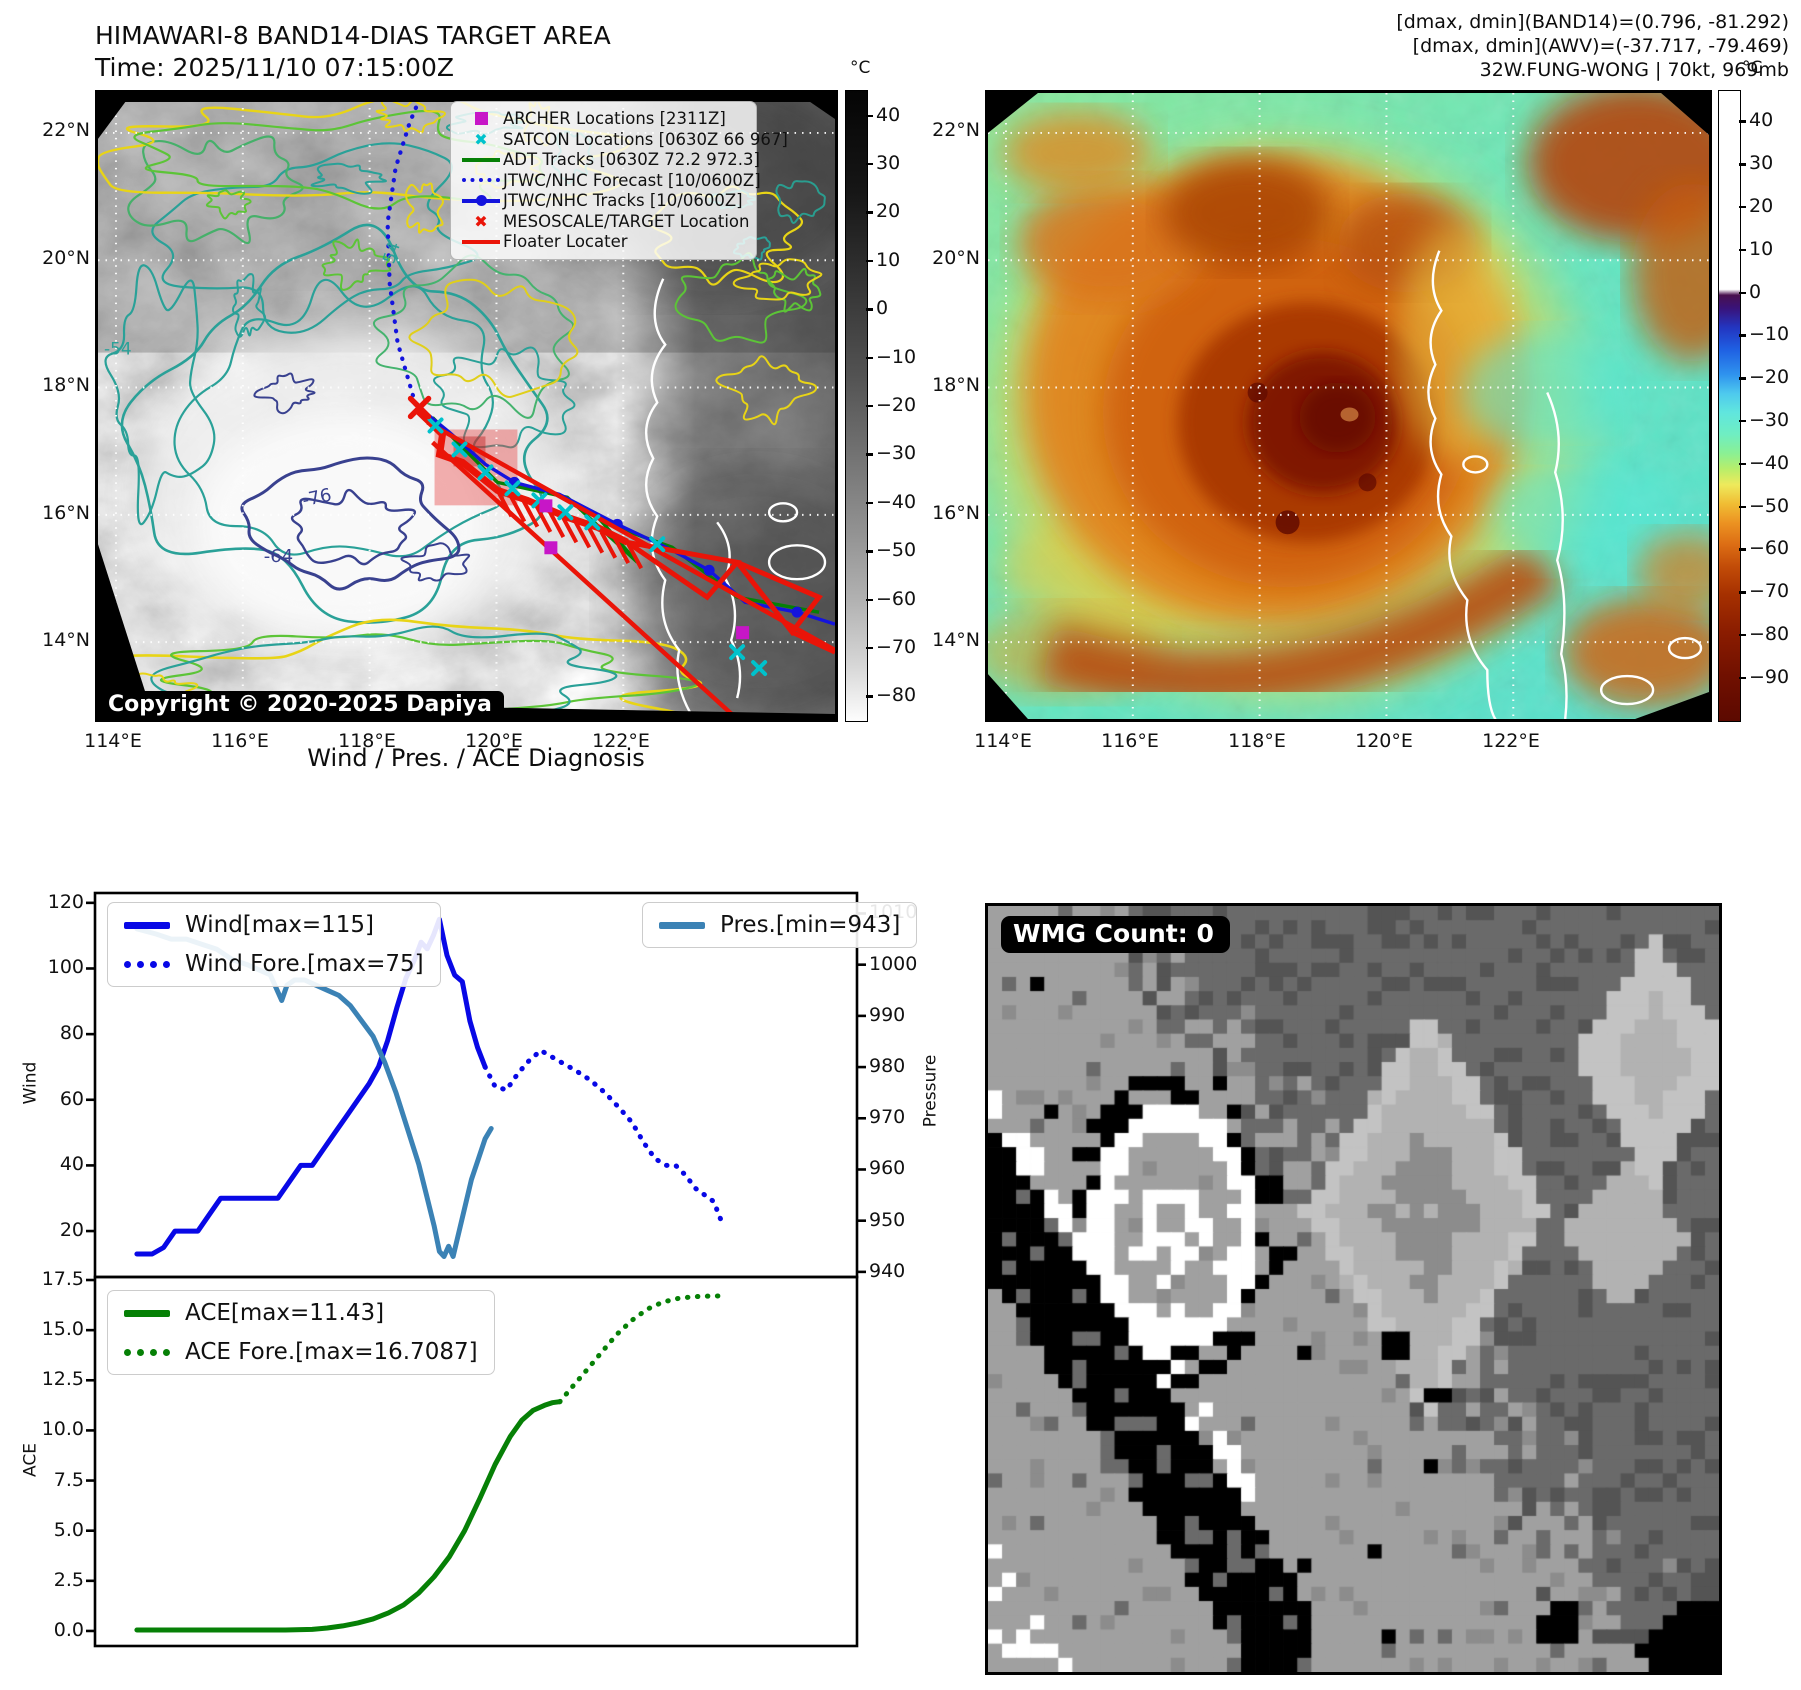 The image size is (1801, 1690). I want to click on tick-label: 80, so click(71, 1033).